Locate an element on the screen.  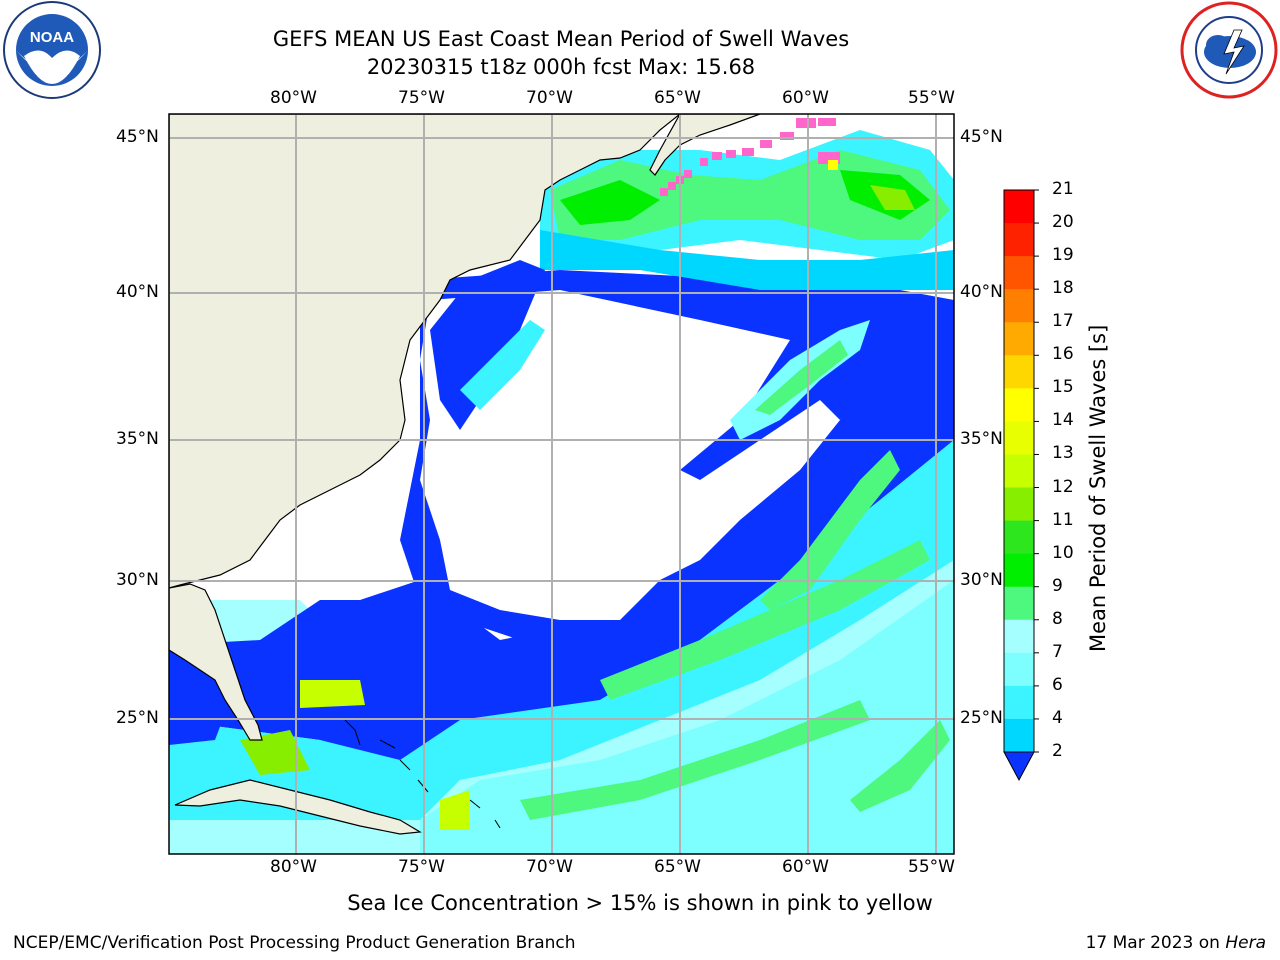
colorbar-tick-label: 19 is located at coordinates (1063, 255).